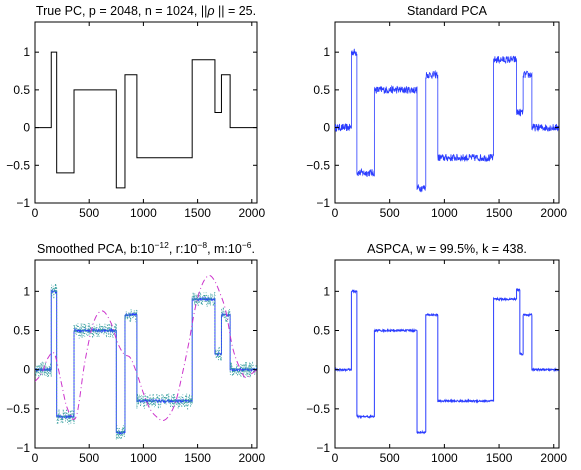 Image resolution: width=581 pixels, height=470 pixels. Describe the element at coordinates (202, 245) in the screenshot. I see `title-part: −8` at that location.